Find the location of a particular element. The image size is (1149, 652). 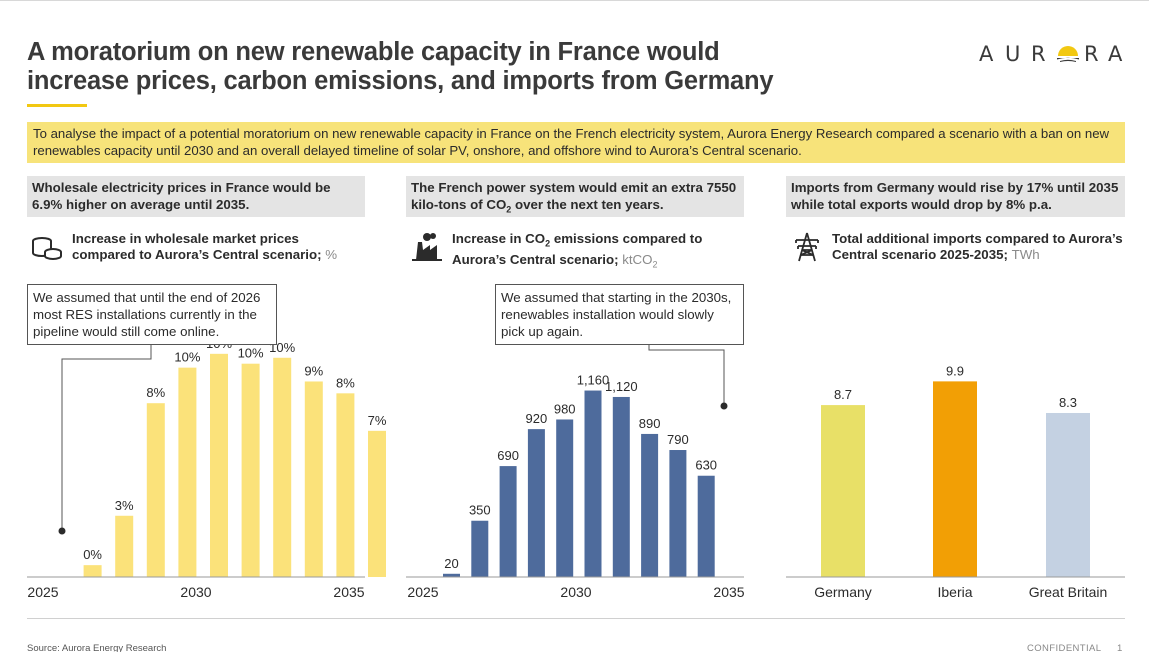

price-data-label: 9% is located at coordinates (313, 370).